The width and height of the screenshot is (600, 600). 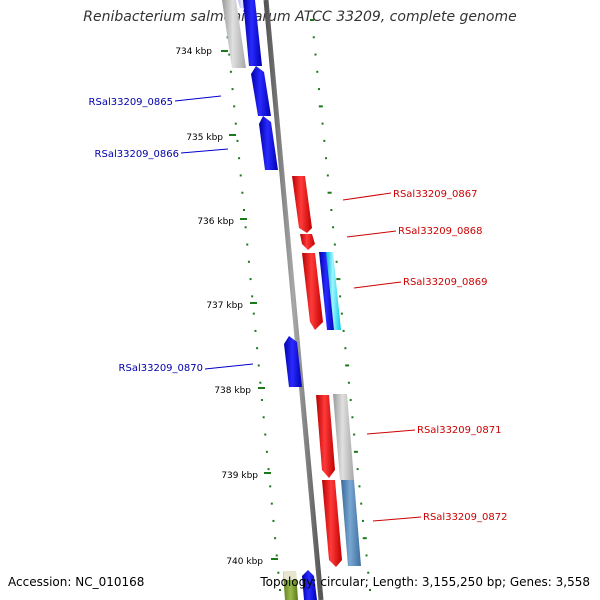 What do you see at coordinates (309, 585) in the screenshot?
I see `gene-next-cropped` at bounding box center [309, 585].